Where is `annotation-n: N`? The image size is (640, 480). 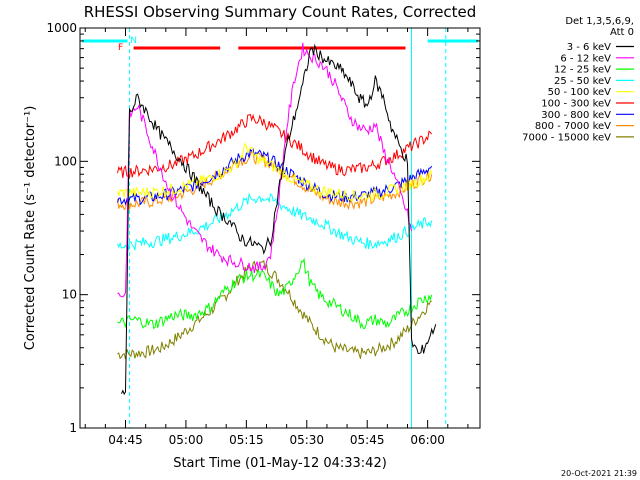
annotation-n: N is located at coordinates (133, 41).